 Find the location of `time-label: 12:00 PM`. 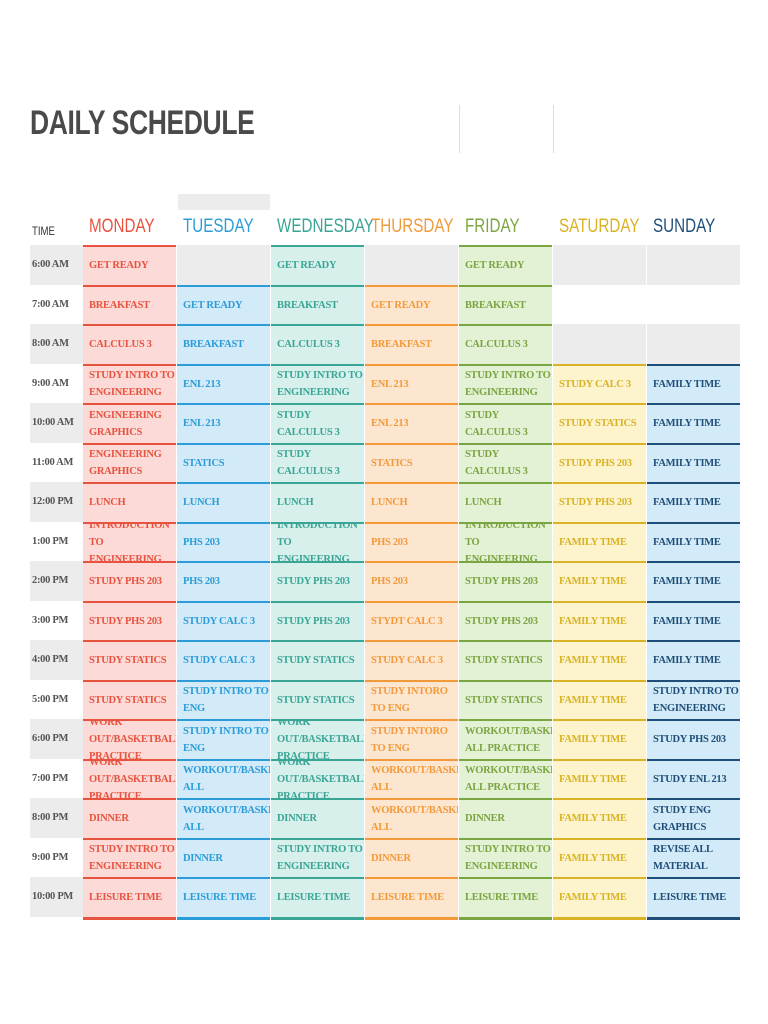

time-label: 12:00 PM is located at coordinates (56, 502).